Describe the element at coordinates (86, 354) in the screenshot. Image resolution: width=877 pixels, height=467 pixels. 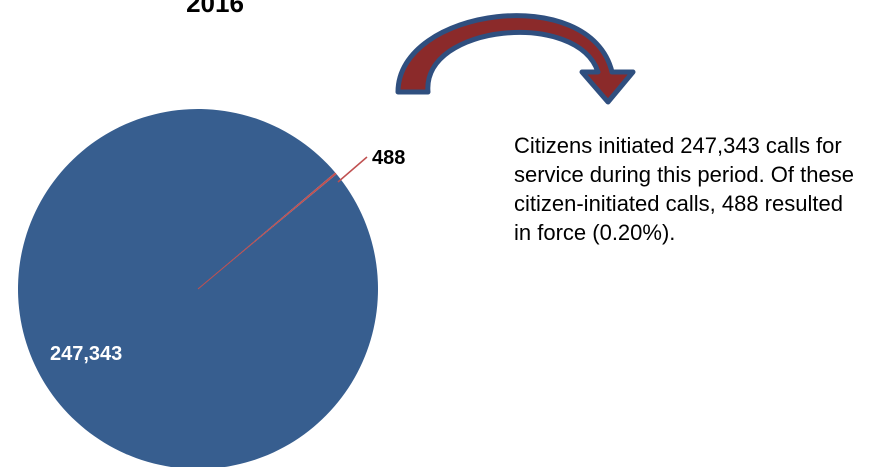
I see `slice-label-247343: 247,343` at that location.